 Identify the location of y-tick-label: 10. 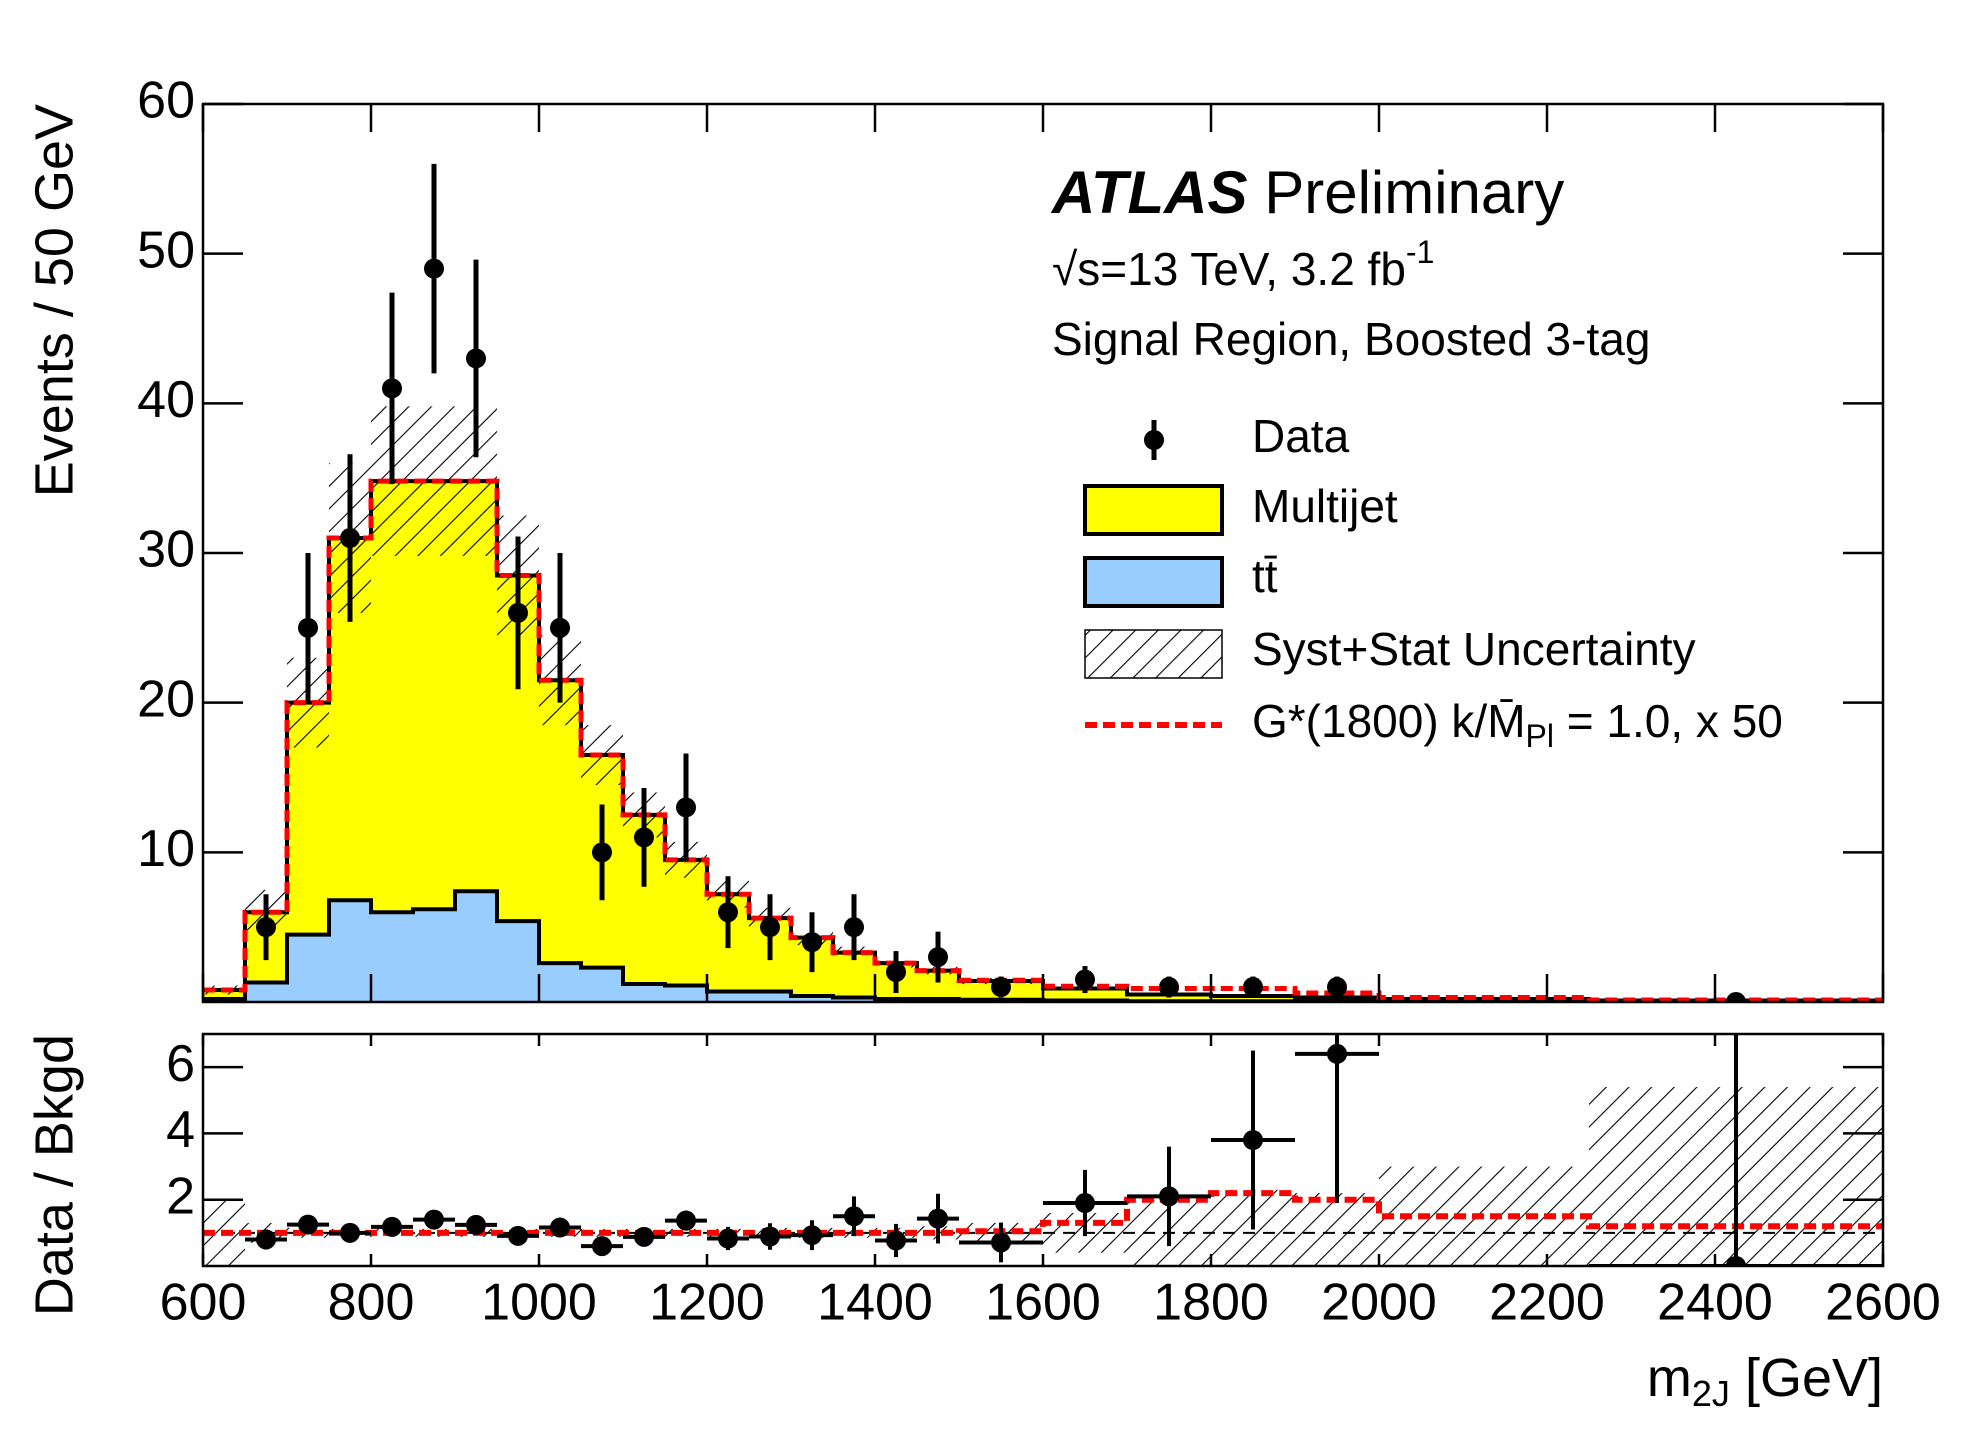
(166, 849).